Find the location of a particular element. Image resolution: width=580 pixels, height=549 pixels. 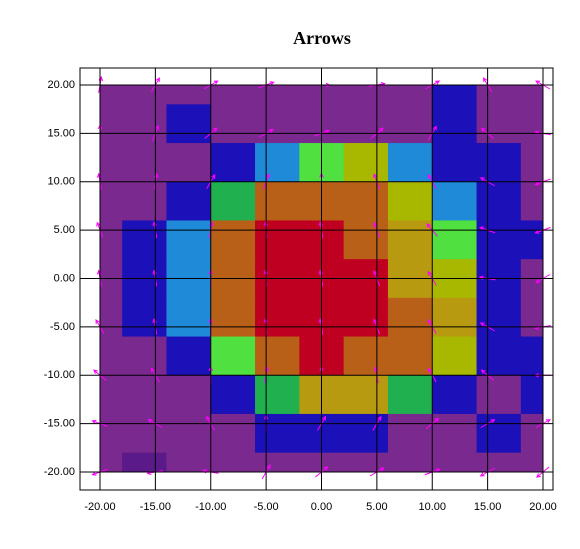

y-tick-label: 5.00 is located at coordinates (64, 230).